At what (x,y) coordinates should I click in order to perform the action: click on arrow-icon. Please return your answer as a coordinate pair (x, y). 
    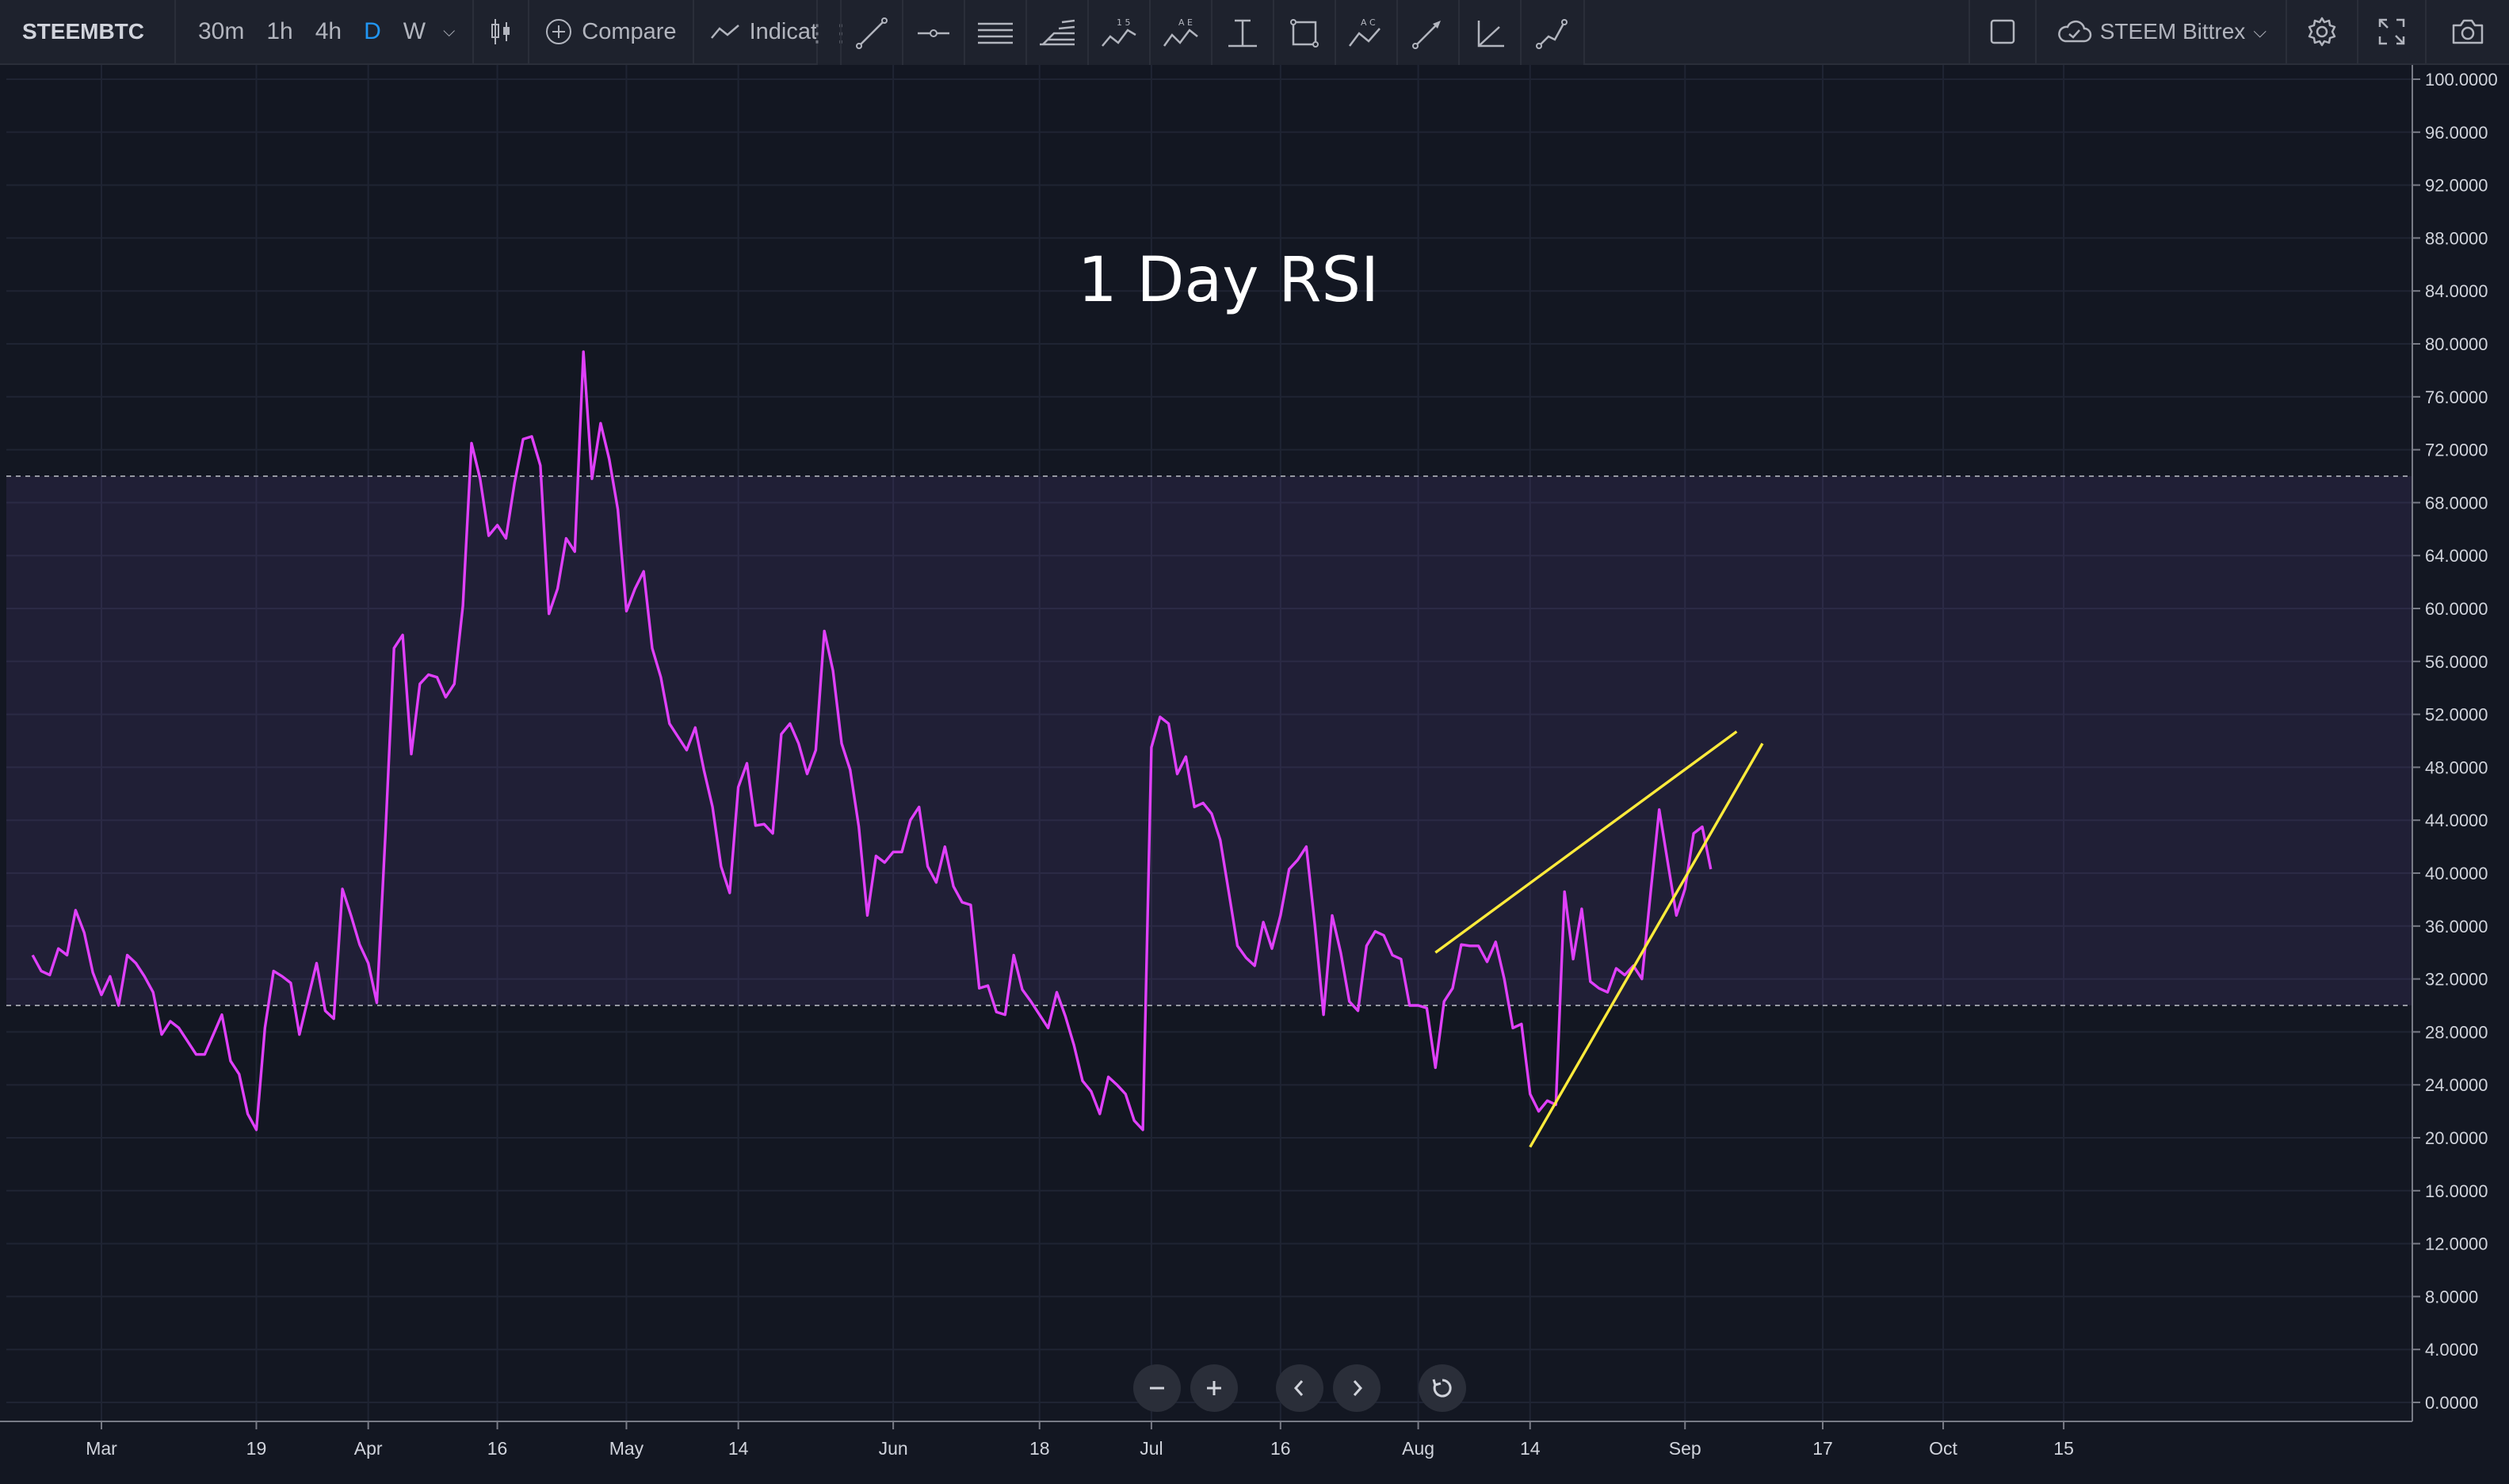
    Looking at the image, I should click on (1426, 35).